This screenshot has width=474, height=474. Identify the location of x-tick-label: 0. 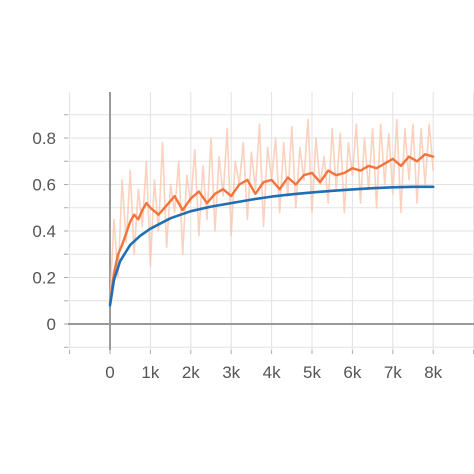
(109, 372).